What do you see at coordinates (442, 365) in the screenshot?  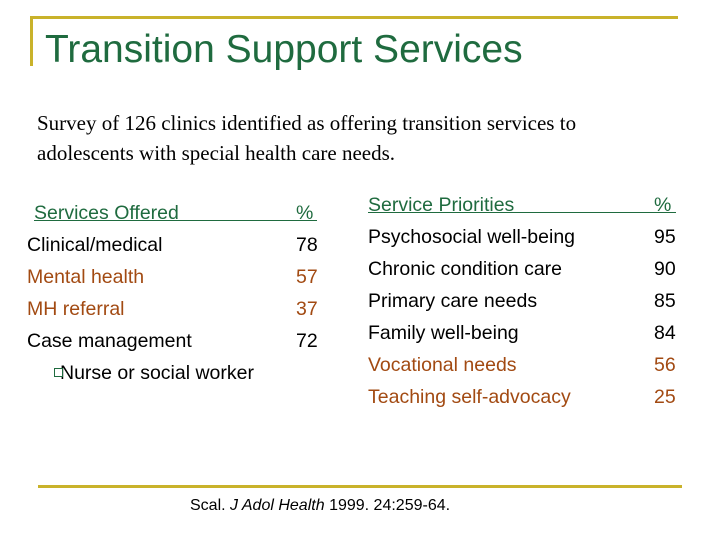 I see `priority-label-vocational: Vocational needs` at bounding box center [442, 365].